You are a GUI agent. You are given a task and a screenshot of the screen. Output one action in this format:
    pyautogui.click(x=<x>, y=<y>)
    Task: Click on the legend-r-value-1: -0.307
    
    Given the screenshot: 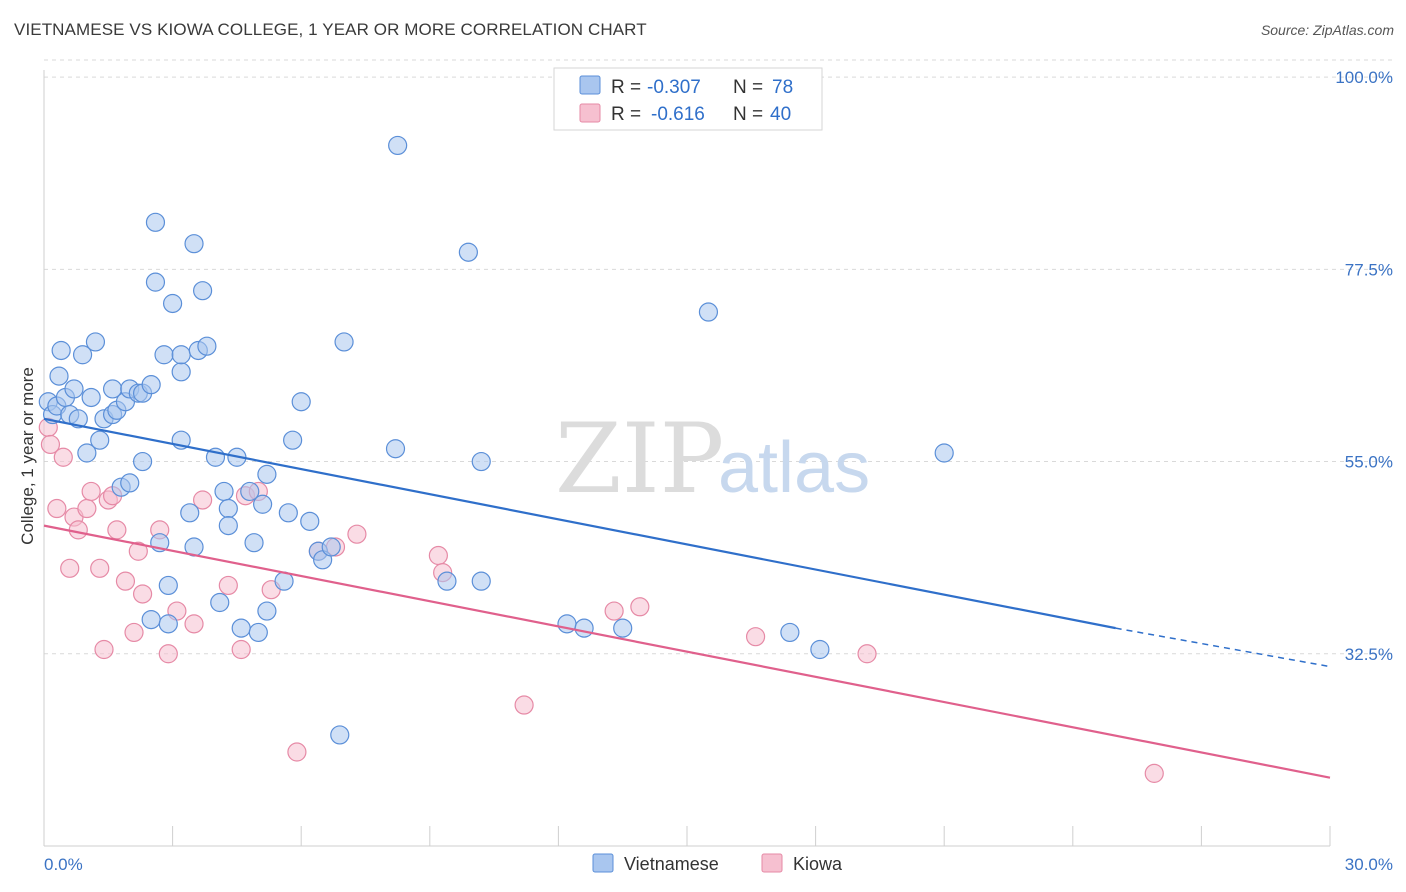 What is the action you would take?
    pyautogui.click(x=674, y=87)
    